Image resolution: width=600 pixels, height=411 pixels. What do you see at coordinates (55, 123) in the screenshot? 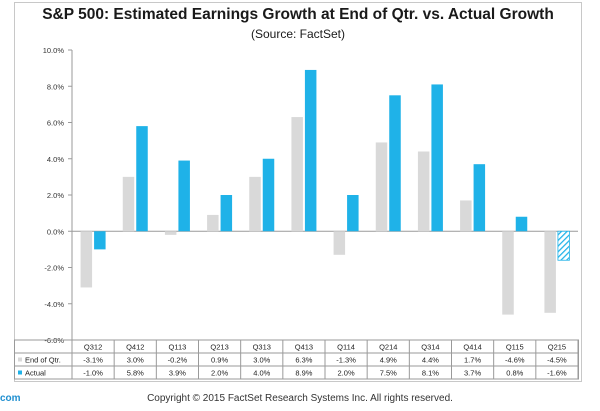
I see `y-tick-label: 6.0%` at bounding box center [55, 123].